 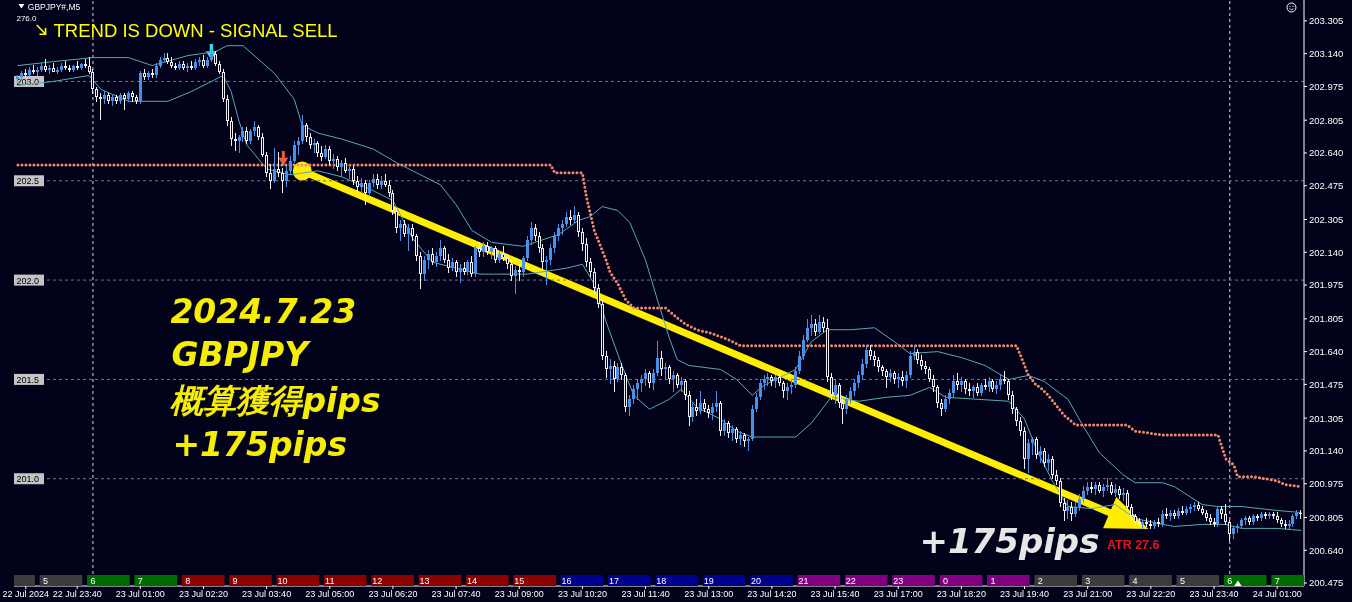 What do you see at coordinates (28, 379) in the screenshot?
I see `ref-line-label: 201.5` at bounding box center [28, 379].